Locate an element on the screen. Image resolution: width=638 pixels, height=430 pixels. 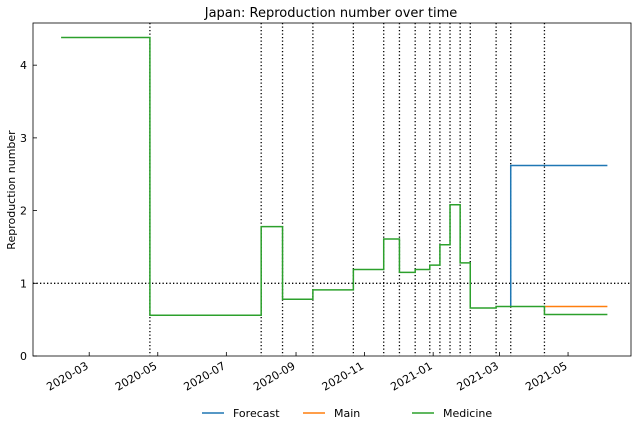
legend-label-medicine: Medicine is located at coordinates (467, 413).